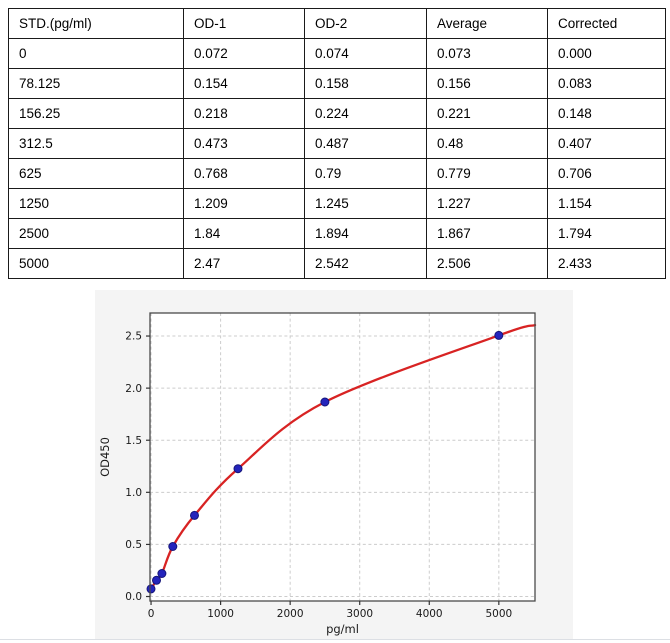  Describe the element at coordinates (96, 263) in the screenshot. I see `table-cell: 5000` at that location.